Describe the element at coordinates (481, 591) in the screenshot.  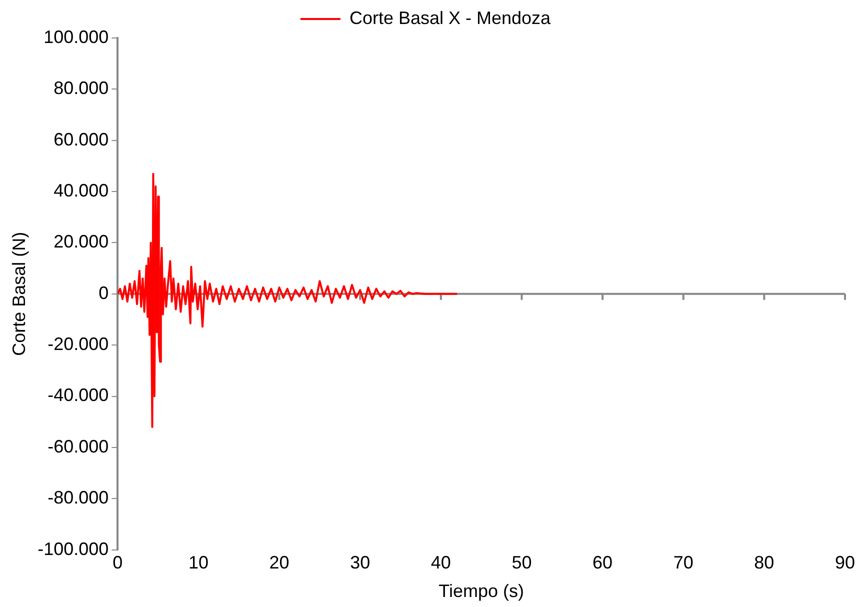
I see `x-axis-title: Tiempo (s)` at that location.